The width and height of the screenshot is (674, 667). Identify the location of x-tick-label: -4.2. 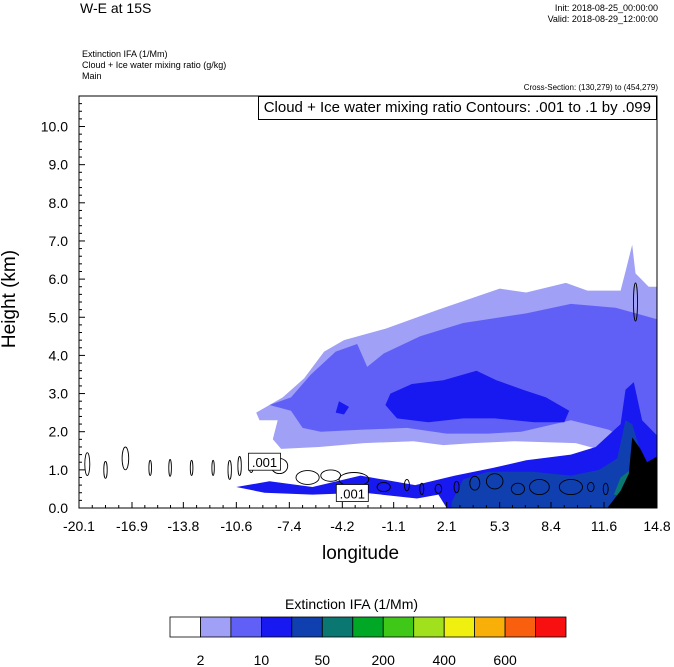
(342, 526).